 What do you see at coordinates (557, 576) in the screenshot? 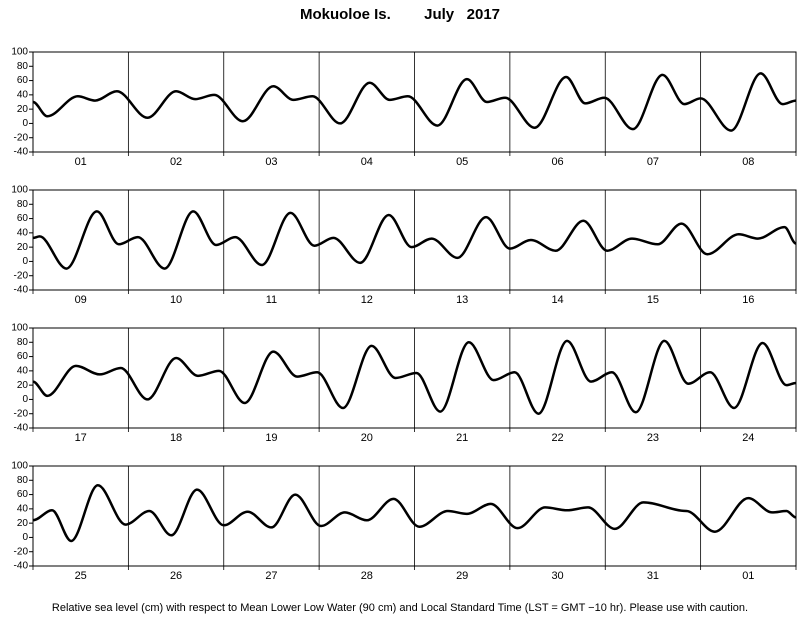
I see `day-label: 30` at bounding box center [557, 576].